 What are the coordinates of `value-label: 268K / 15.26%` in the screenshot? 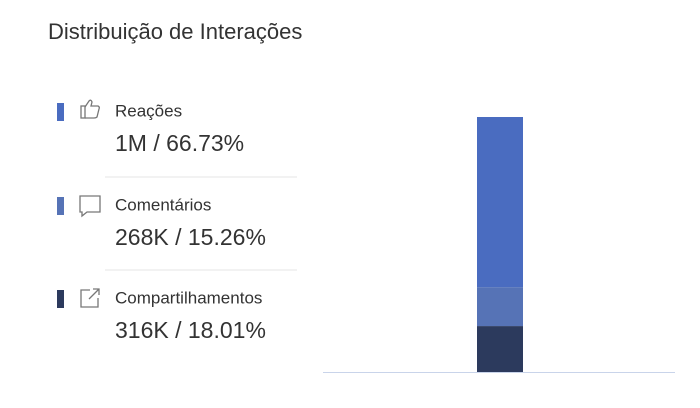 It's located at (190, 237).